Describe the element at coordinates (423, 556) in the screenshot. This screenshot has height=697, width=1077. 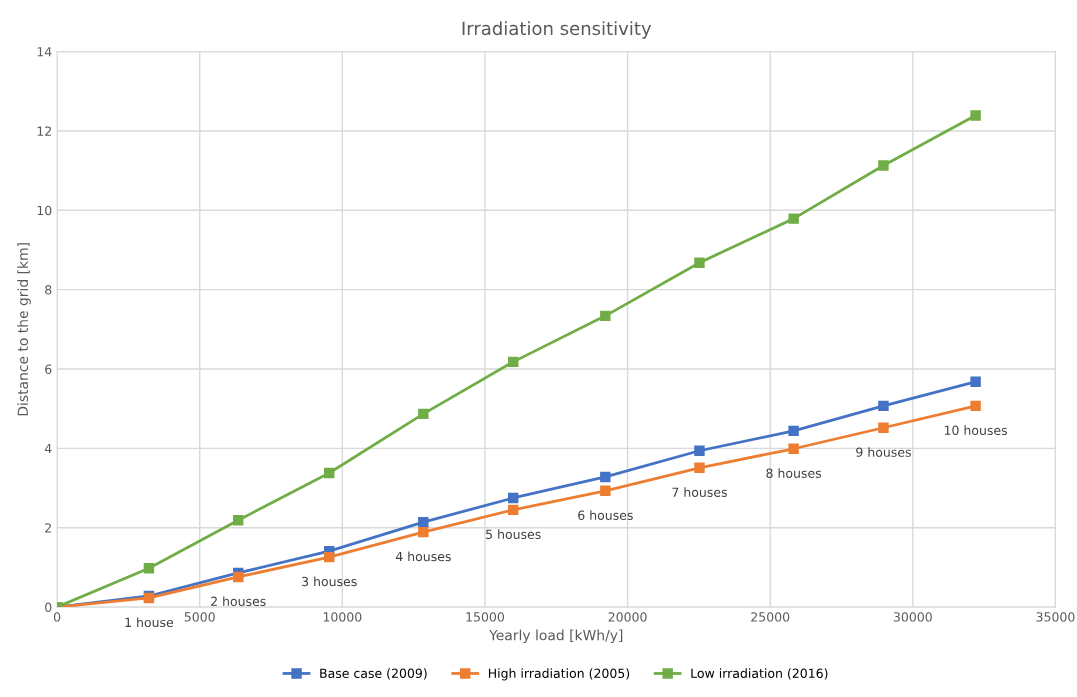
I see `annotation: 4 houses` at that location.